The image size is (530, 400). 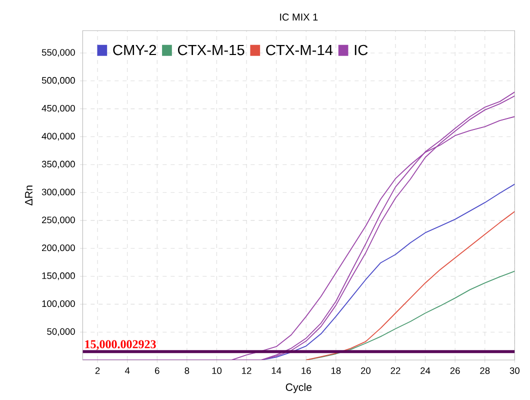 What do you see at coordinates (187, 370) in the screenshot?
I see `x-tick-label: 8` at bounding box center [187, 370].